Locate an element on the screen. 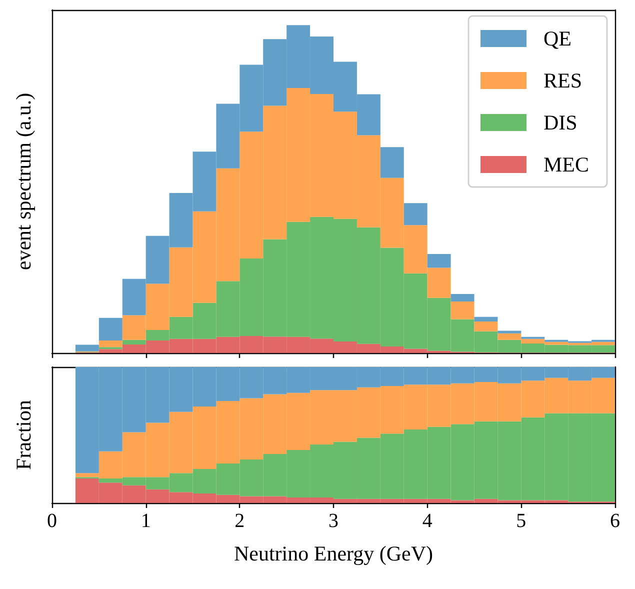 The image size is (635, 589). x-tick-label: 0 is located at coordinates (52, 521).